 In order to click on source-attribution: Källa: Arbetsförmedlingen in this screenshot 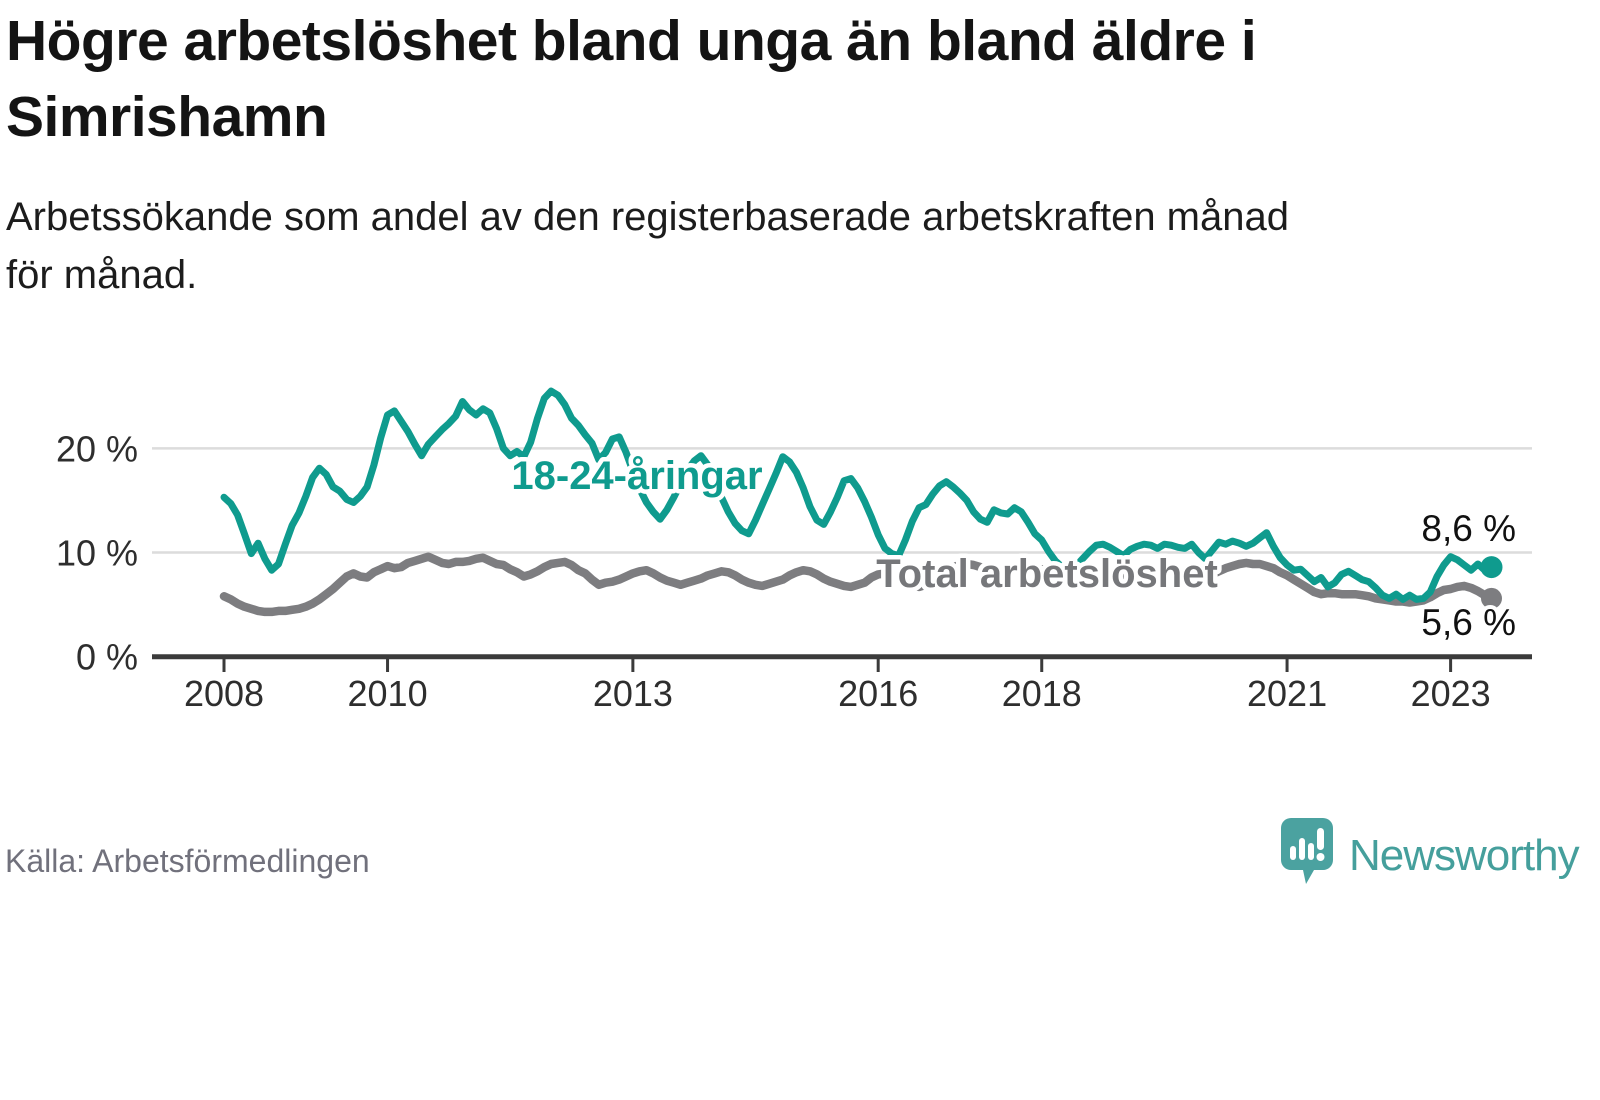, I will do `click(187, 861)`.